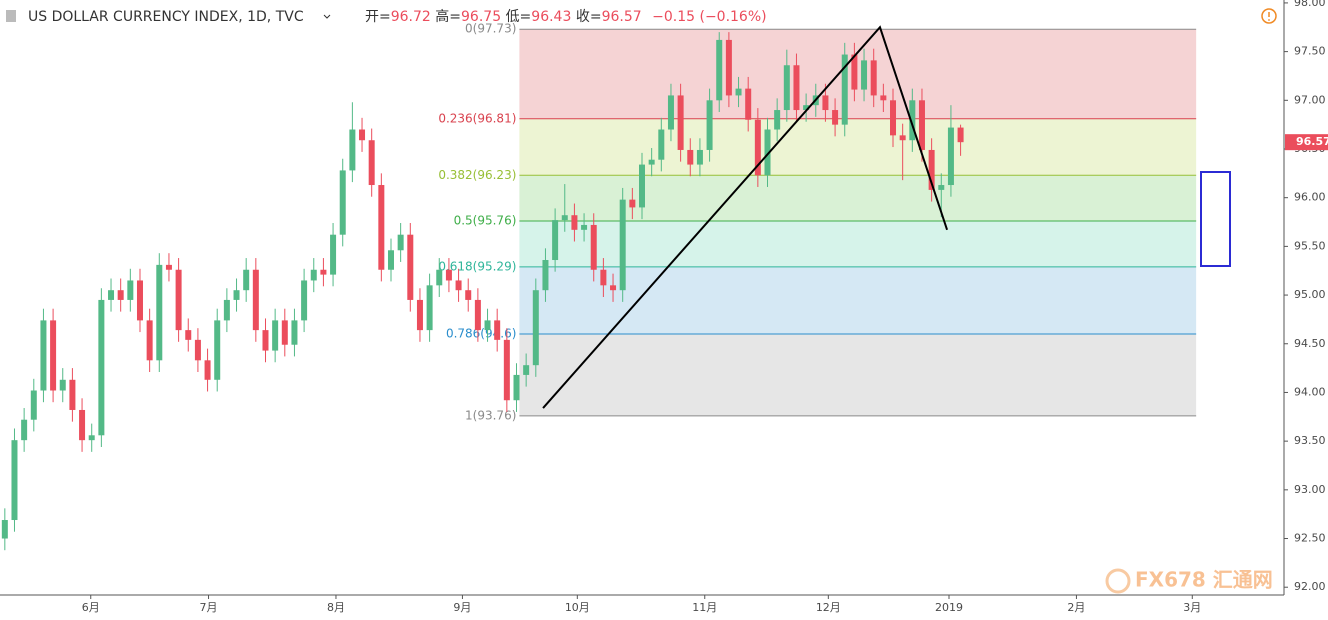 The width and height of the screenshot is (1328, 620). What do you see at coordinates (1310, 586) in the screenshot?
I see `y-tick-label: 92.00` at bounding box center [1310, 586].